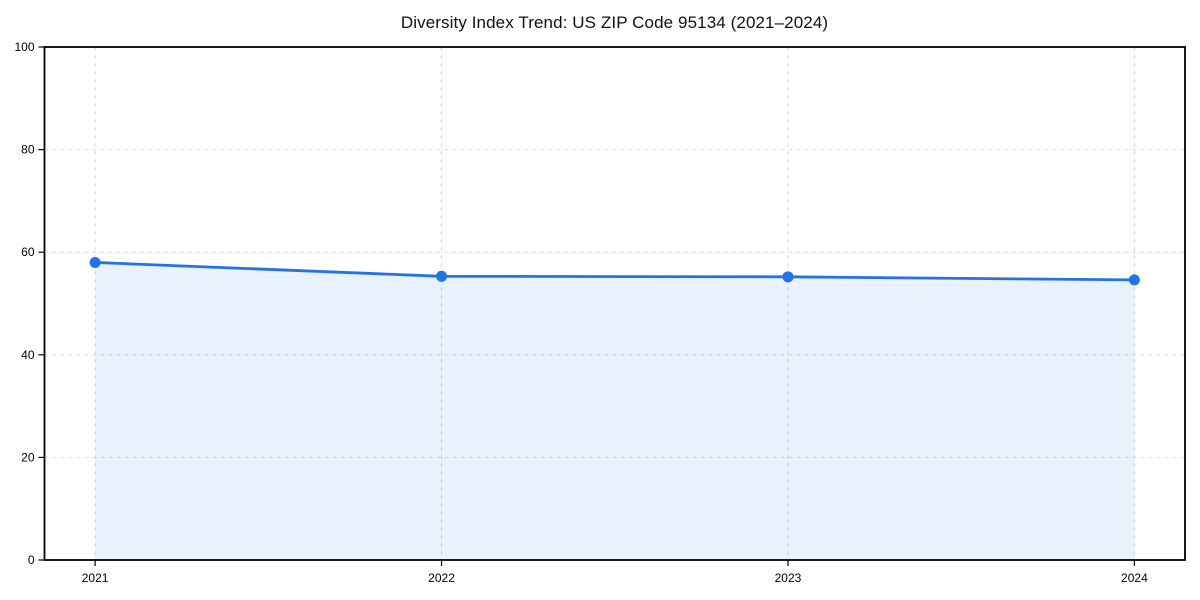 Image resolution: width=1200 pixels, height=600 pixels. What do you see at coordinates (441, 578) in the screenshot?
I see `x-axis-tick-label: 2022` at bounding box center [441, 578].